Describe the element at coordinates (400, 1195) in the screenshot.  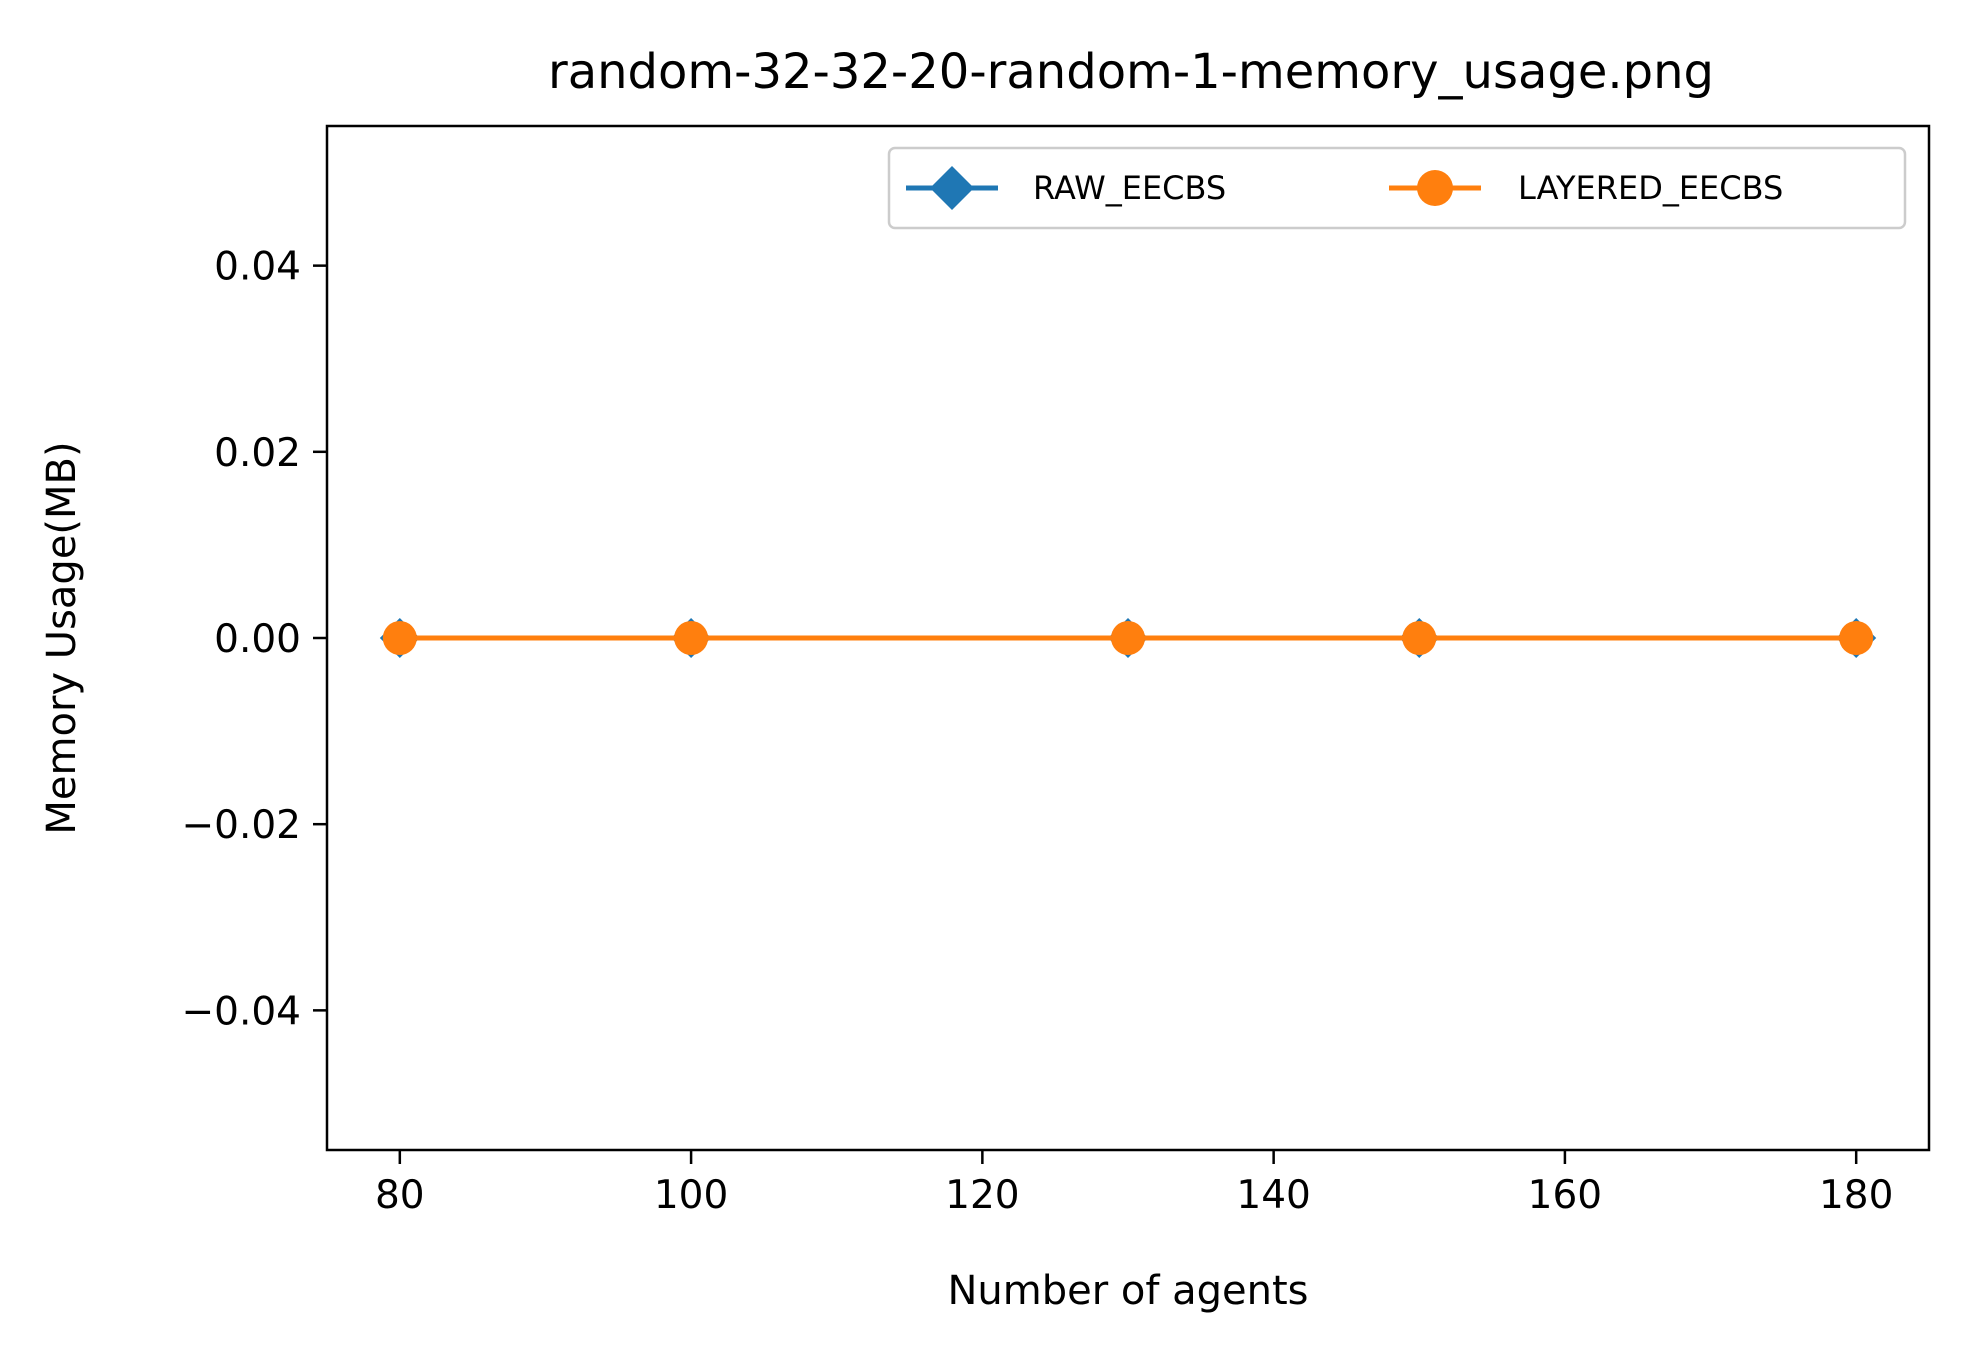
I see `x-tick-label-80: 80` at that location.